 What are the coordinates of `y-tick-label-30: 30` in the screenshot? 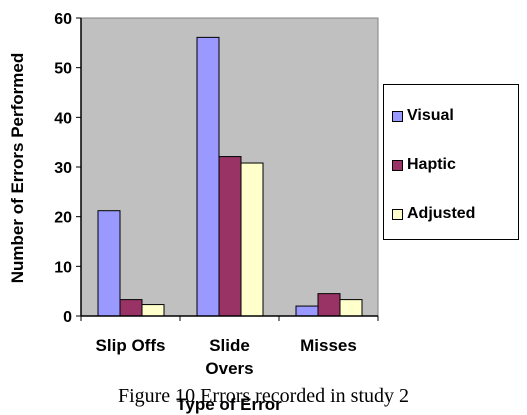 It's located at (63, 168).